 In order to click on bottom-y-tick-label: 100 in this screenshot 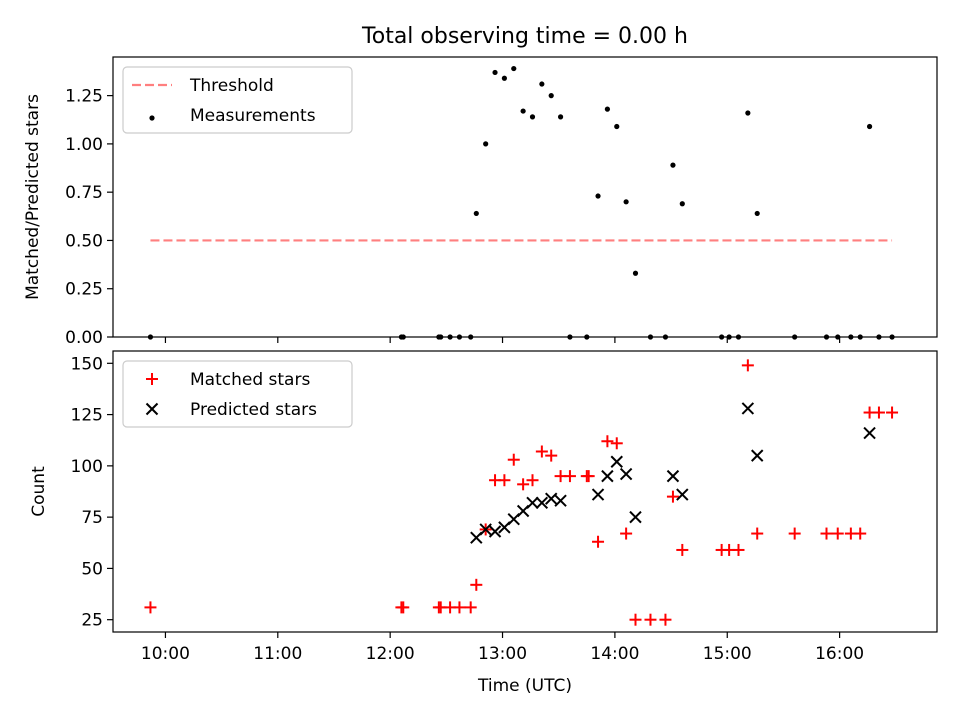, I will do `click(87, 467)`.